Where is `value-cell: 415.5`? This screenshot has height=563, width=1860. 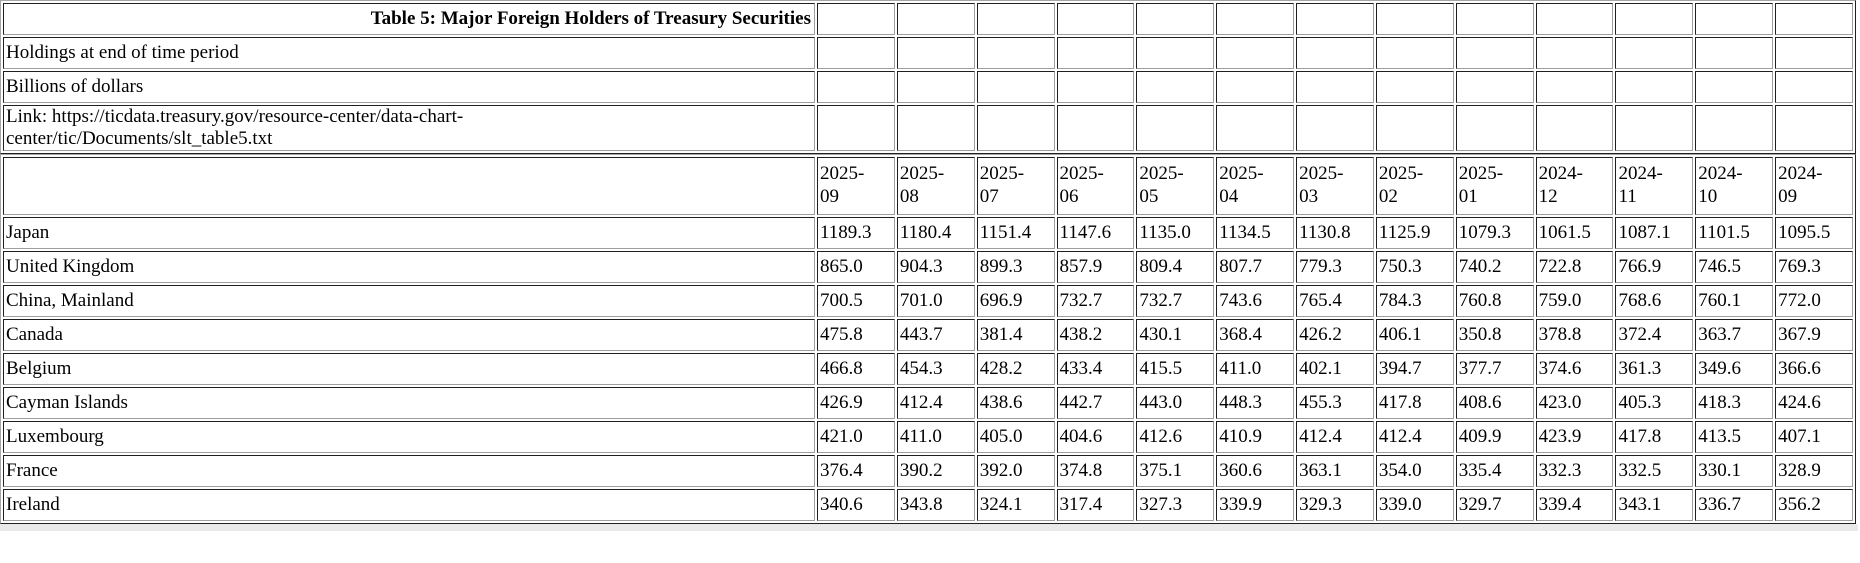
value-cell: 415.5 is located at coordinates (1175, 369).